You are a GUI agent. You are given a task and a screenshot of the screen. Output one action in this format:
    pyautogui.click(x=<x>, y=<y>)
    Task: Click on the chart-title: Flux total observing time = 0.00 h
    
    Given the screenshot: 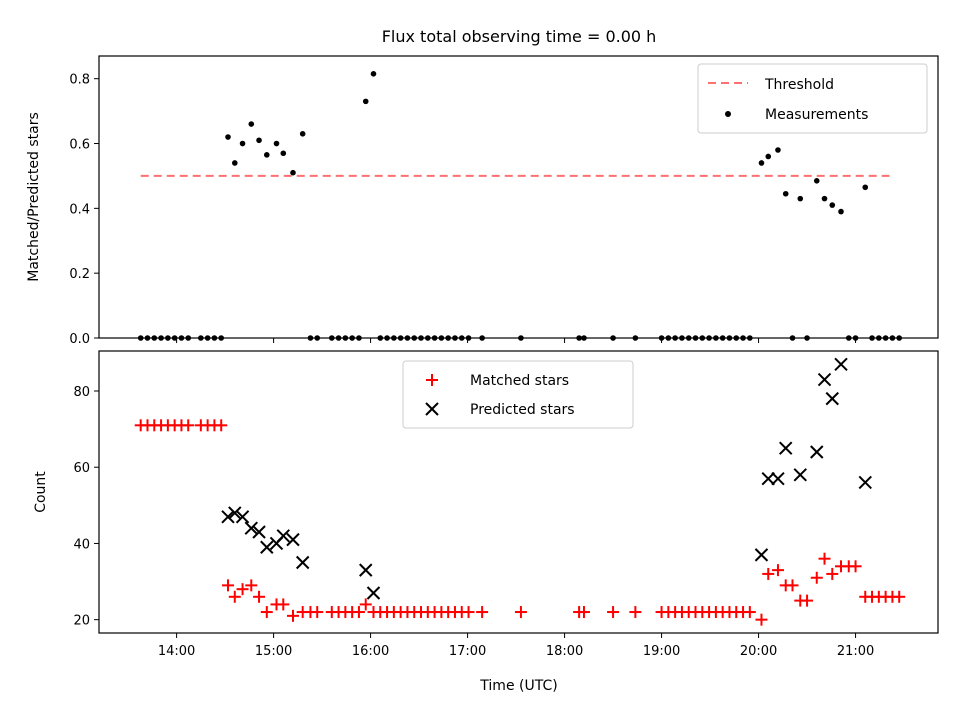 What is the action you would take?
    pyautogui.click(x=519, y=36)
    